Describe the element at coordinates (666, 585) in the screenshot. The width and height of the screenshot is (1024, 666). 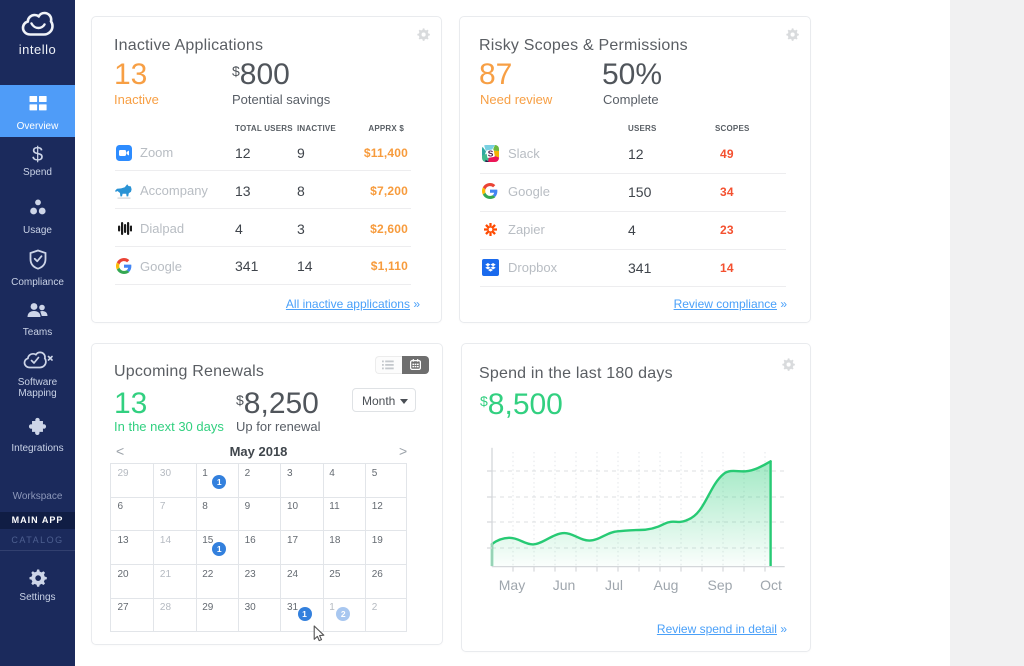
I see `svg-text: Aug` at that location.